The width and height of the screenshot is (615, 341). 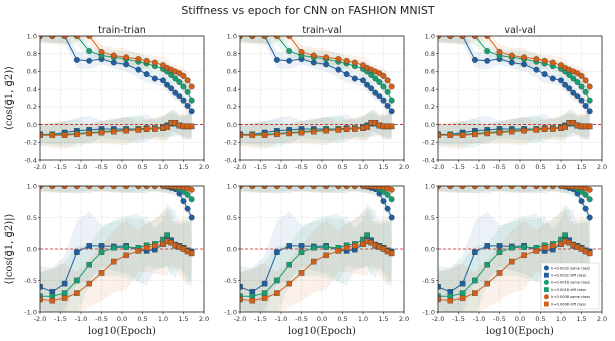 I want to click on panel-title: train-val, so click(x=321, y=30).